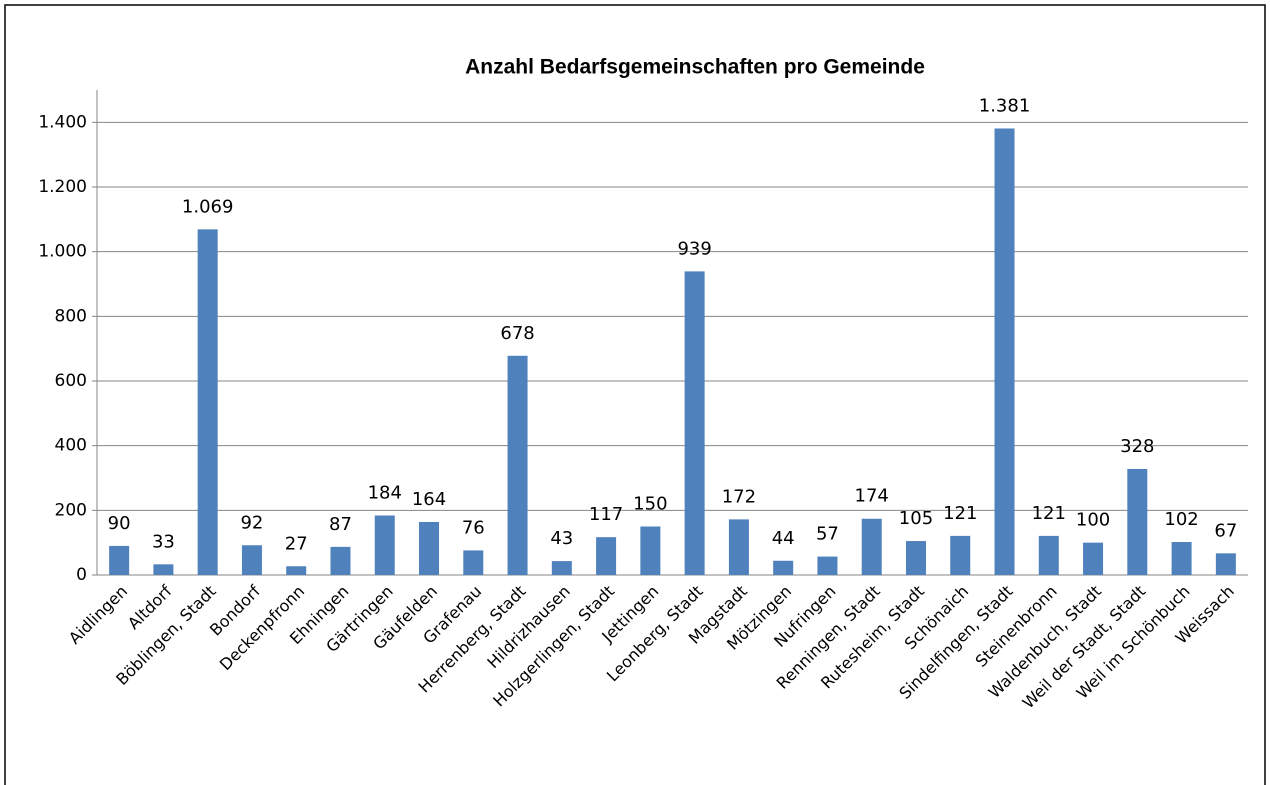  Describe the element at coordinates (296, 543) in the screenshot. I see `value-label: 27` at that location.